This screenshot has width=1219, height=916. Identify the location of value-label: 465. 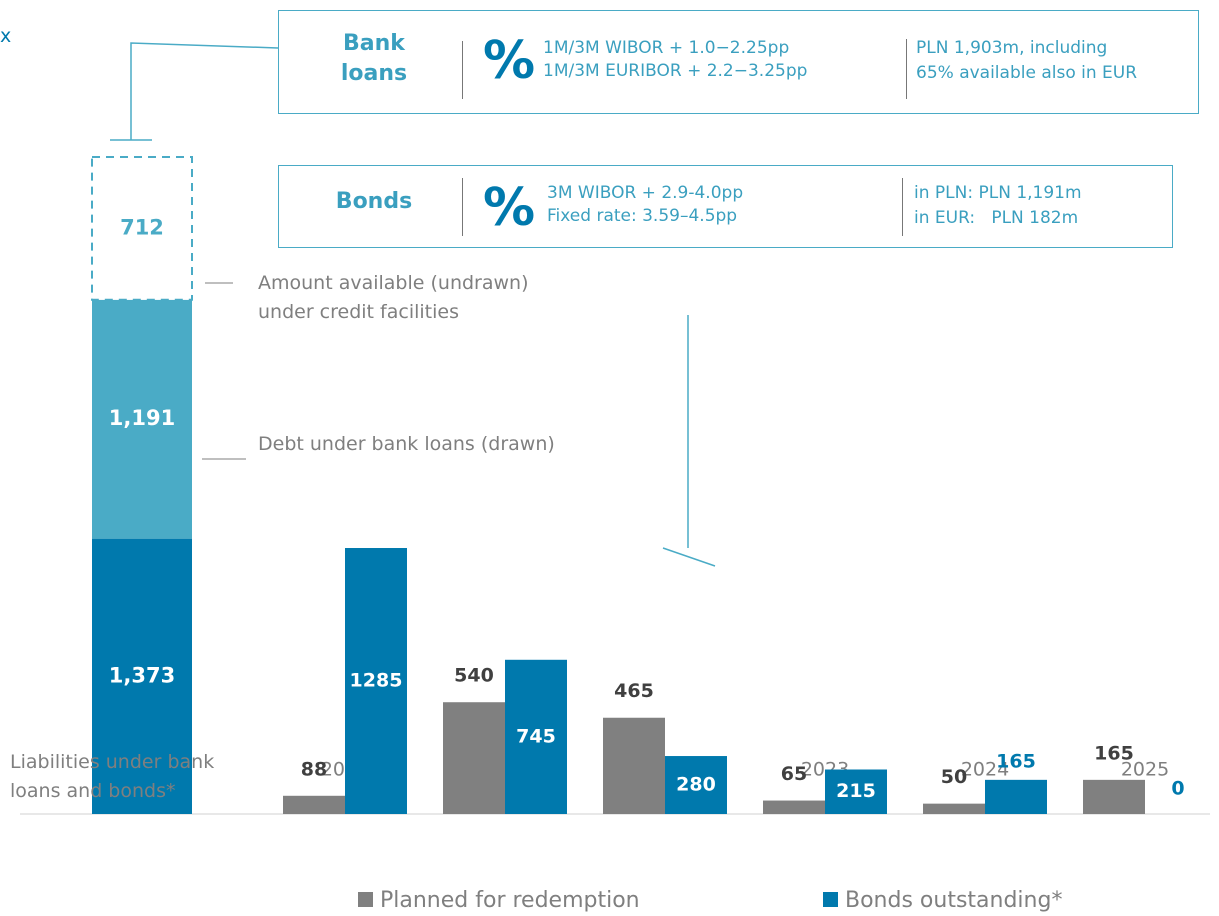
(634, 691).